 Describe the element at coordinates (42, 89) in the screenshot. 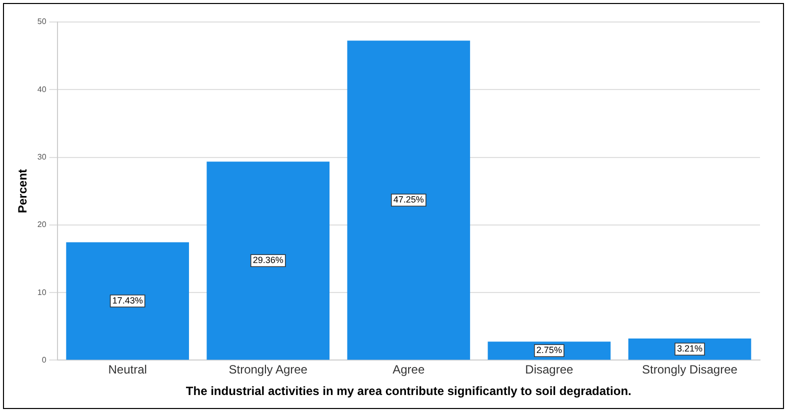

I see `y-tick-label: 40` at that location.